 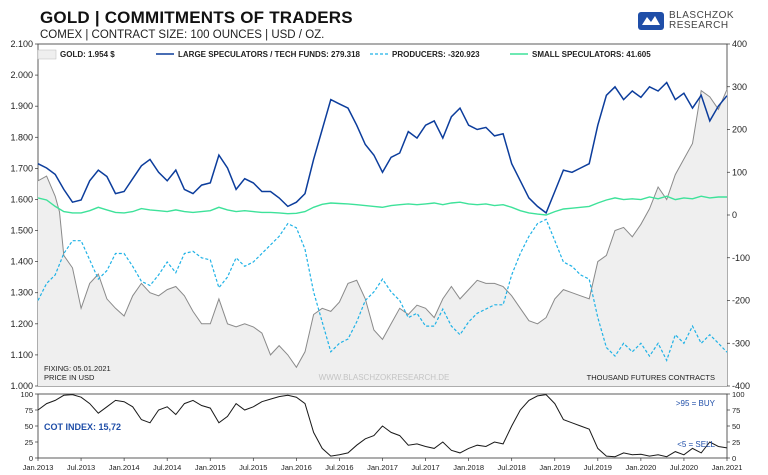 I want to click on x-axis-tick-label: Jul.2014, so click(x=167, y=467).